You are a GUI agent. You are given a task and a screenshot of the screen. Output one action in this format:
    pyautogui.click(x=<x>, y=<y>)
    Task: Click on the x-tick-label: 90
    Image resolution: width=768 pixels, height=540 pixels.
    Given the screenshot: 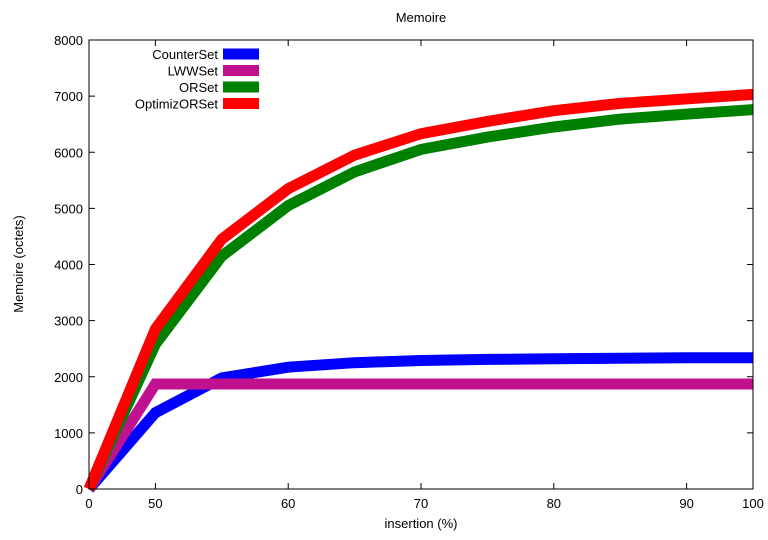 What is the action you would take?
    pyautogui.click(x=686, y=503)
    